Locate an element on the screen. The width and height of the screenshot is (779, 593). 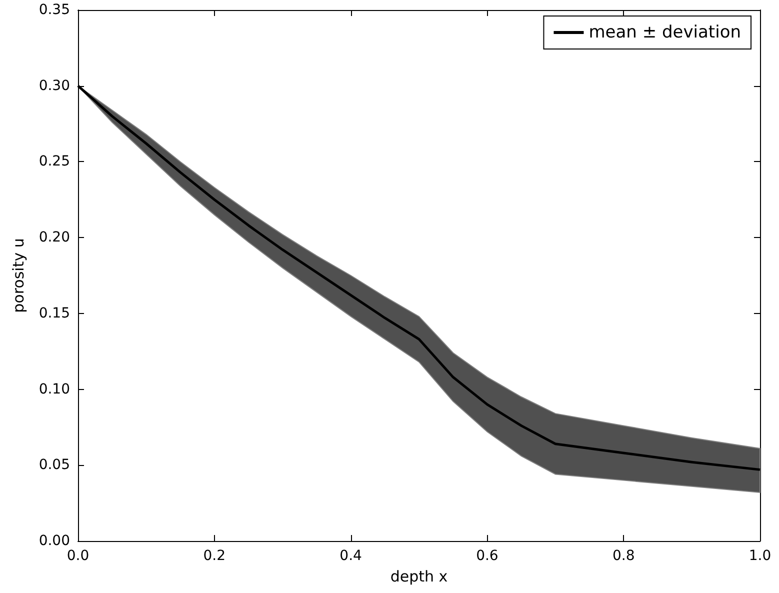
x-tick-label: 0.6 is located at coordinates (487, 556).